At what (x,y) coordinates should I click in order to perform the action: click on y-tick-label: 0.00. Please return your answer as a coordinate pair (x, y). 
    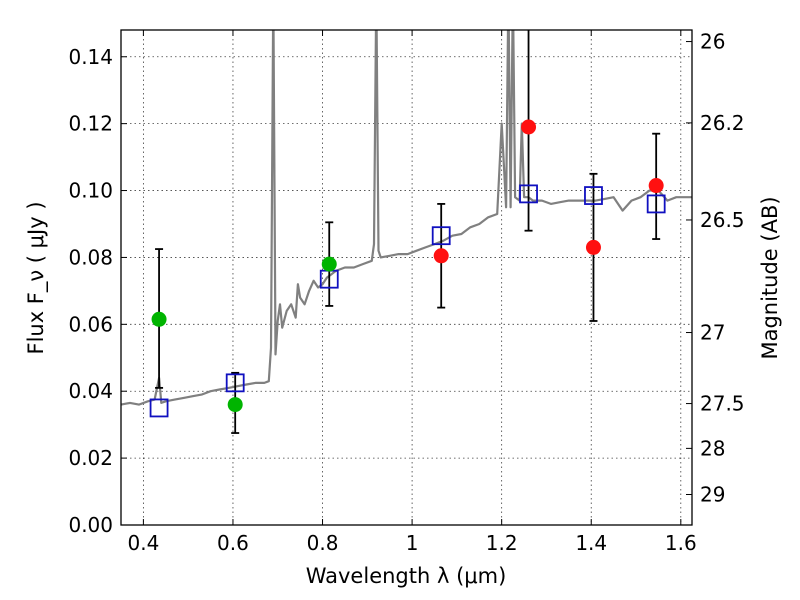
    Looking at the image, I should click on (90, 525).